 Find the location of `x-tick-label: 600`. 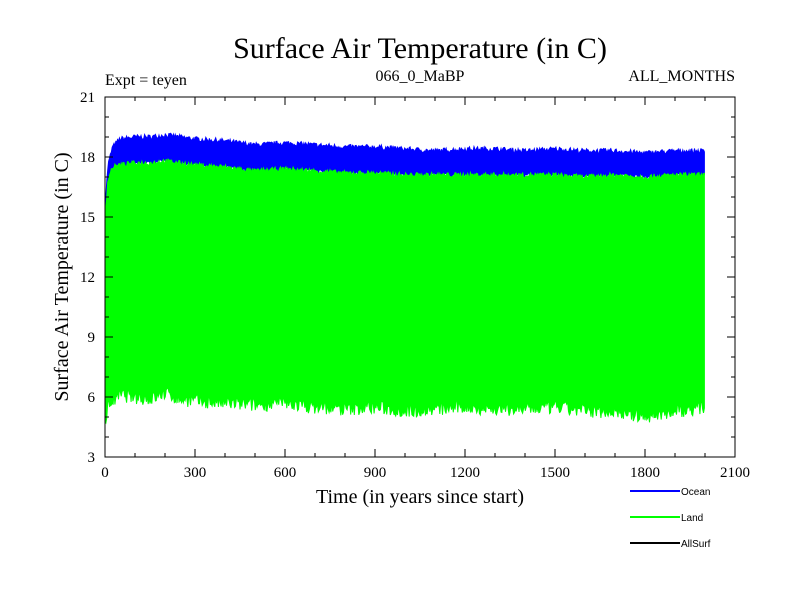

x-tick-label: 600 is located at coordinates (285, 473).